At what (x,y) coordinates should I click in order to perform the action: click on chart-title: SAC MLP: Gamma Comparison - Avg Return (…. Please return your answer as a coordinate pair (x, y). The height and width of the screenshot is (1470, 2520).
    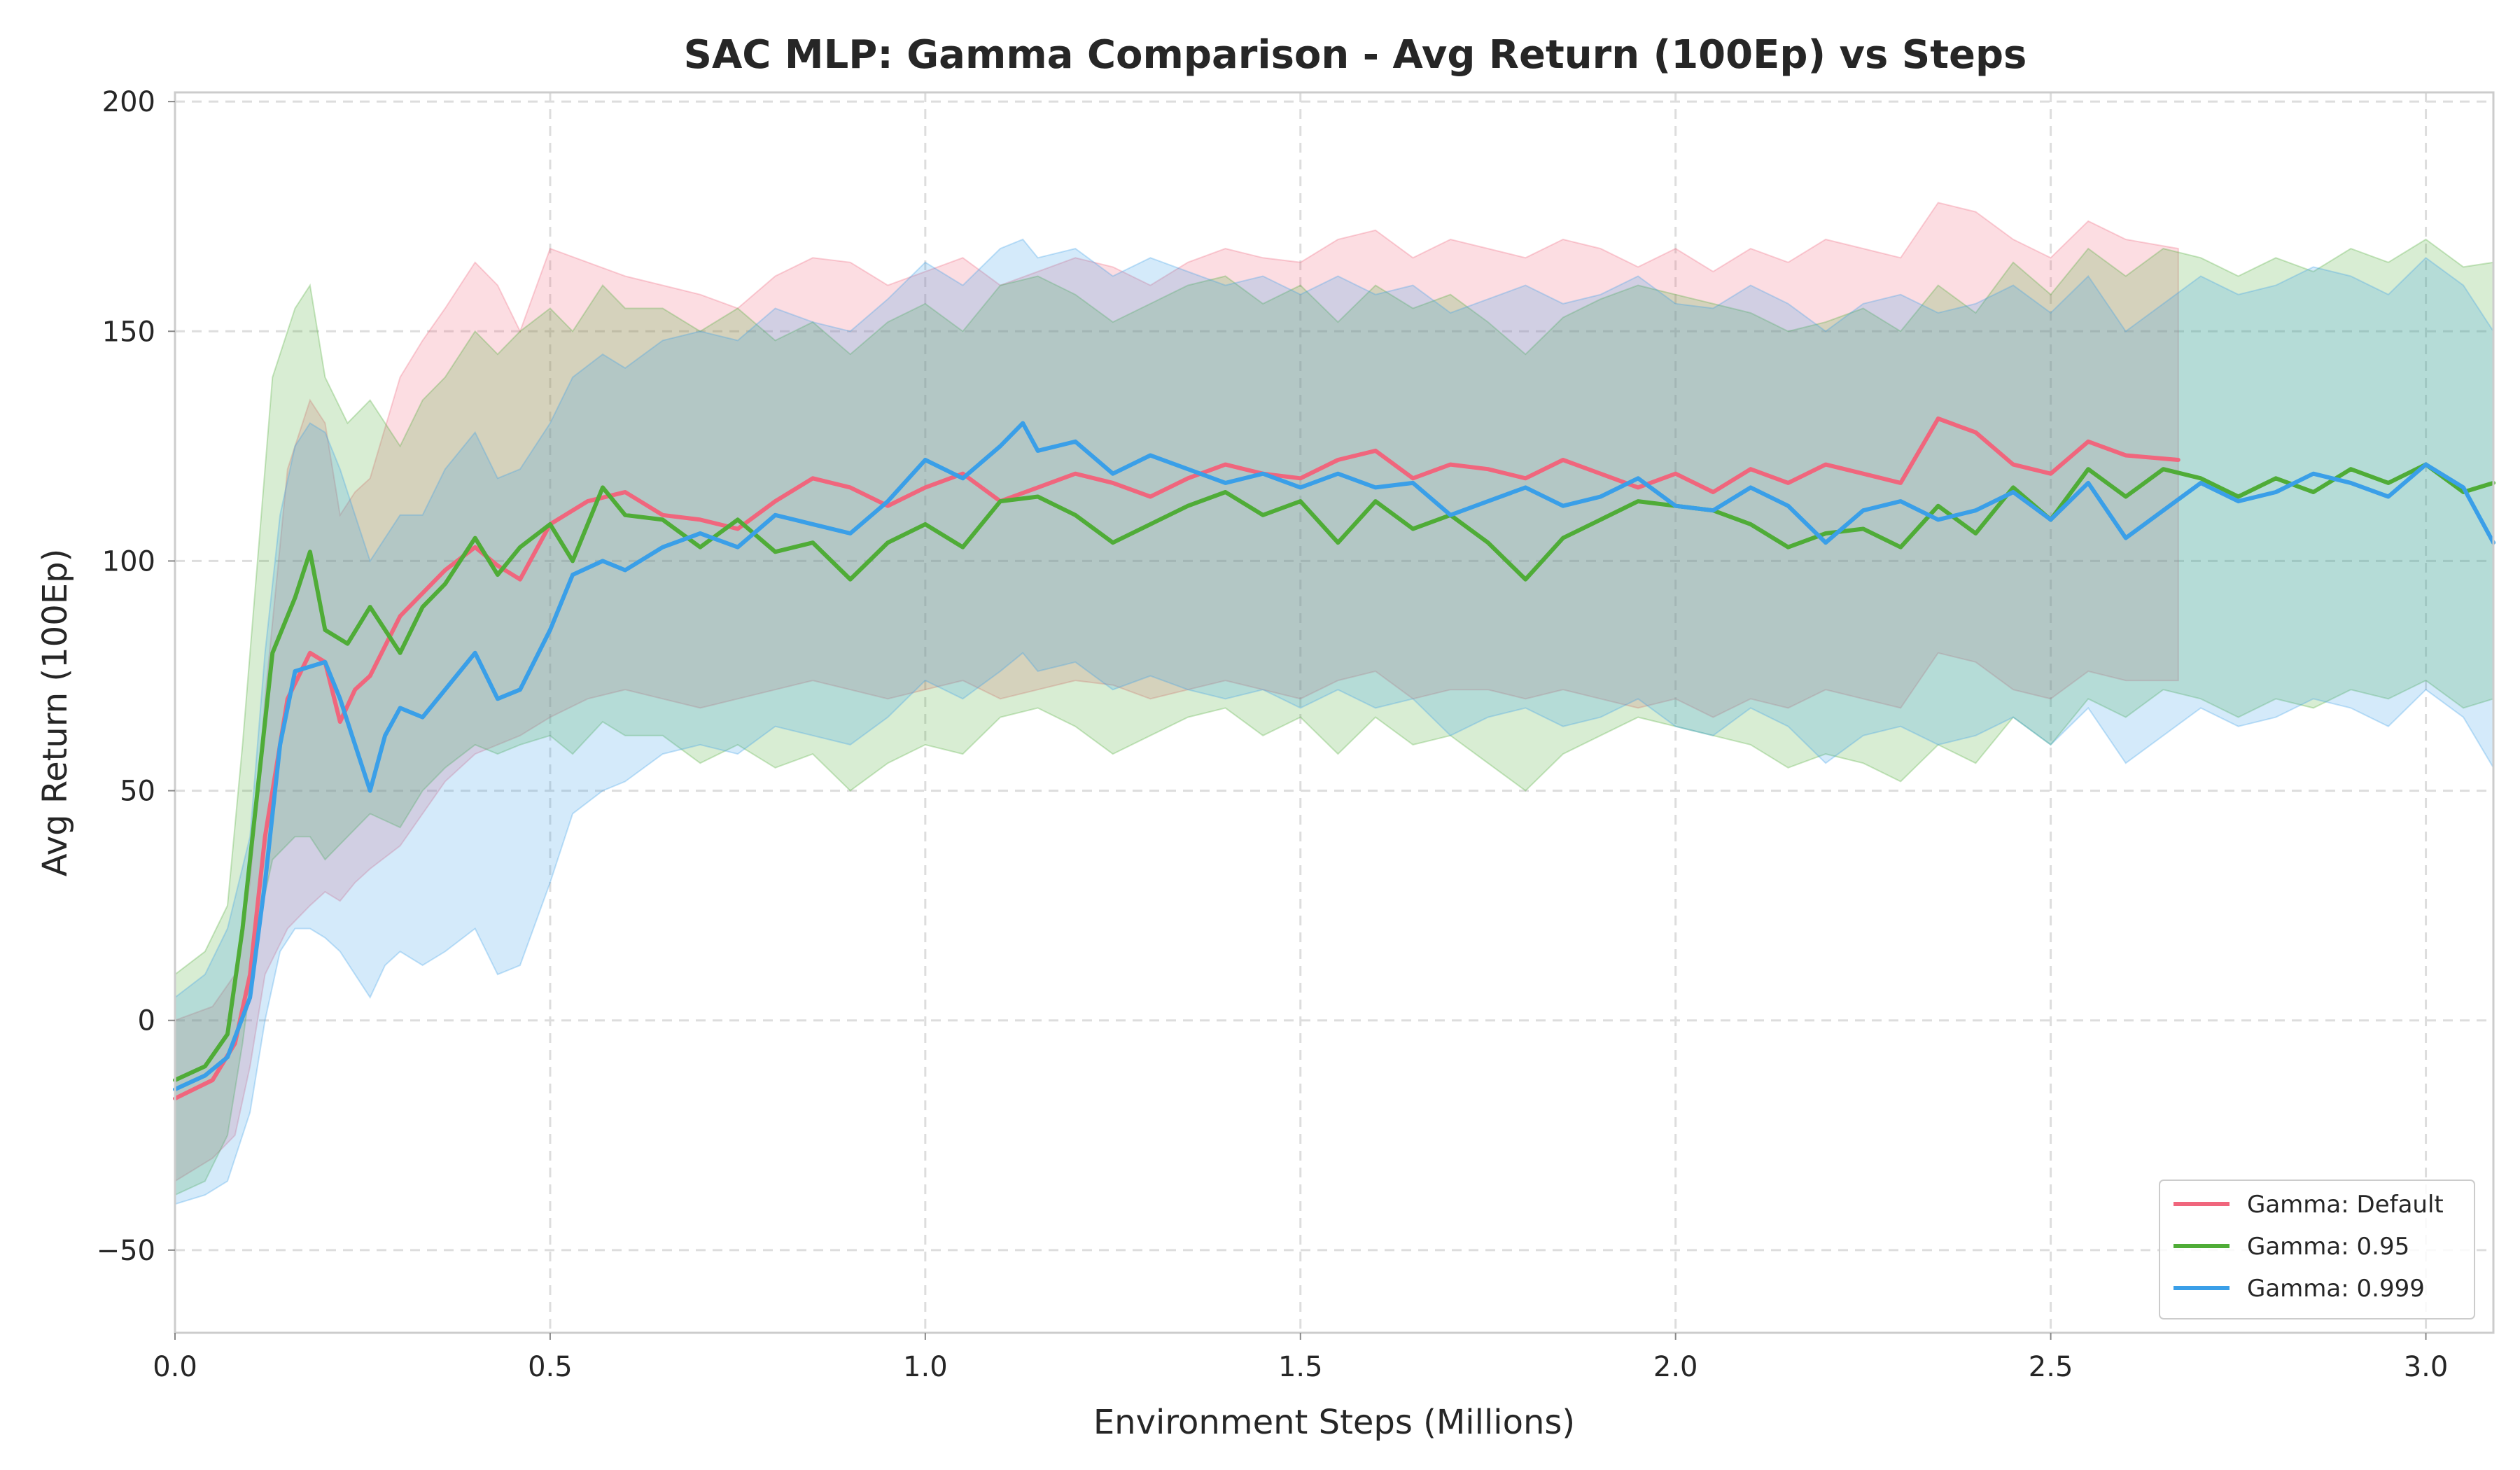
    Looking at the image, I should click on (1355, 55).